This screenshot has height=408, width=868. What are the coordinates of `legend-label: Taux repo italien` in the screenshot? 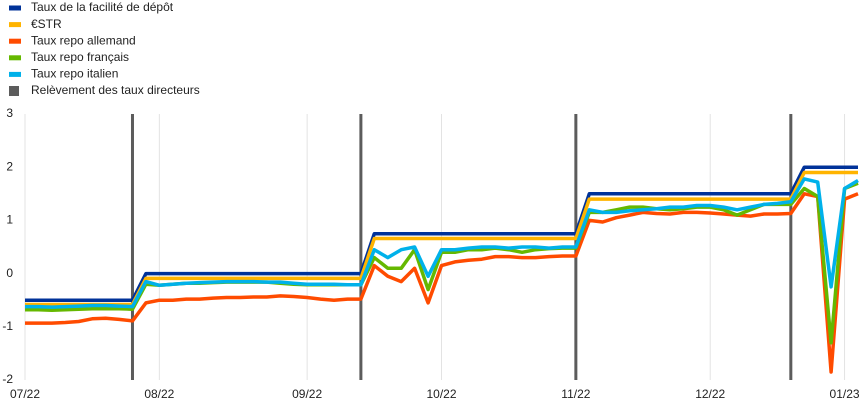 It's located at (74, 74).